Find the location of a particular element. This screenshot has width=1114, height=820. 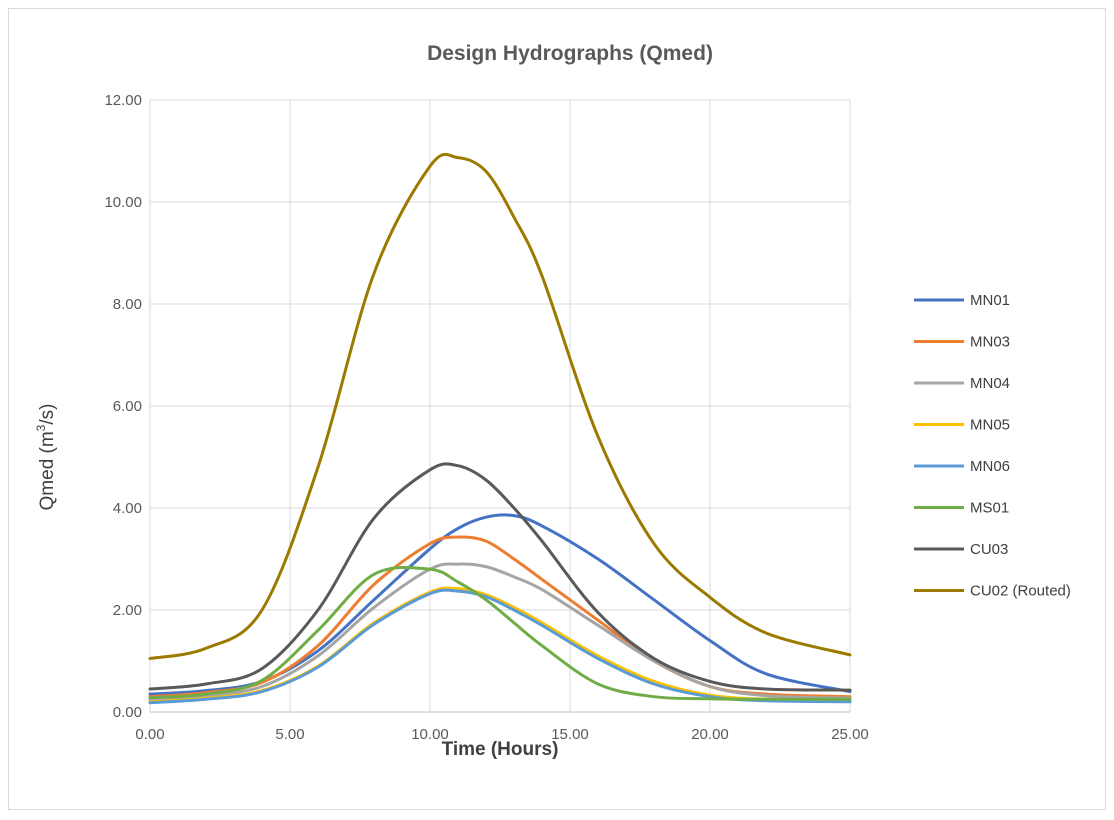

legend-label-mn05: MN05 is located at coordinates (990, 425).